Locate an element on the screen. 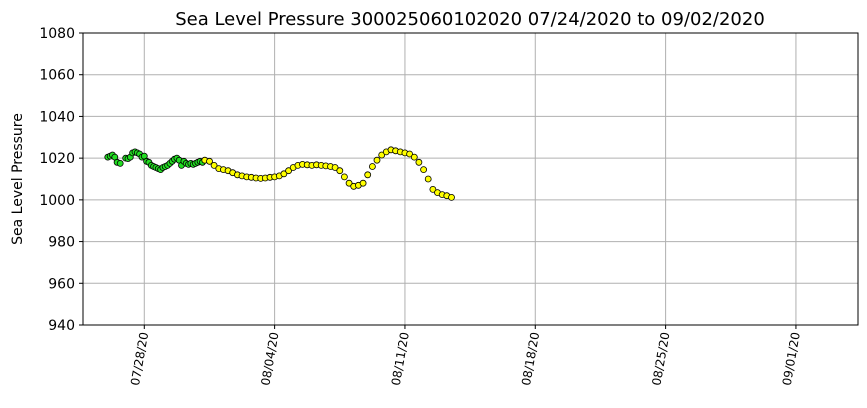 The height and width of the screenshot is (408, 867). y-tick-label: 1000 is located at coordinates (57, 201).